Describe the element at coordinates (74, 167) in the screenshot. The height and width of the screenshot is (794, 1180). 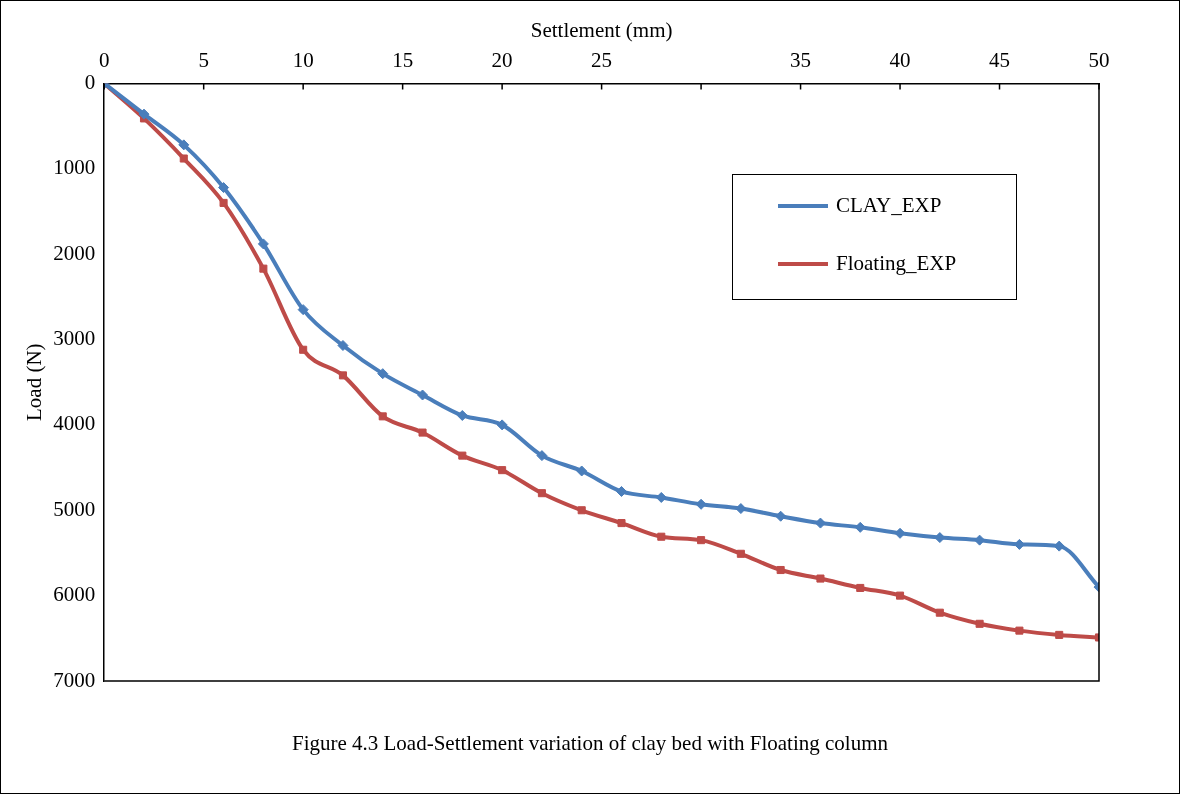
I see `y-tick-label: 1000` at that location.